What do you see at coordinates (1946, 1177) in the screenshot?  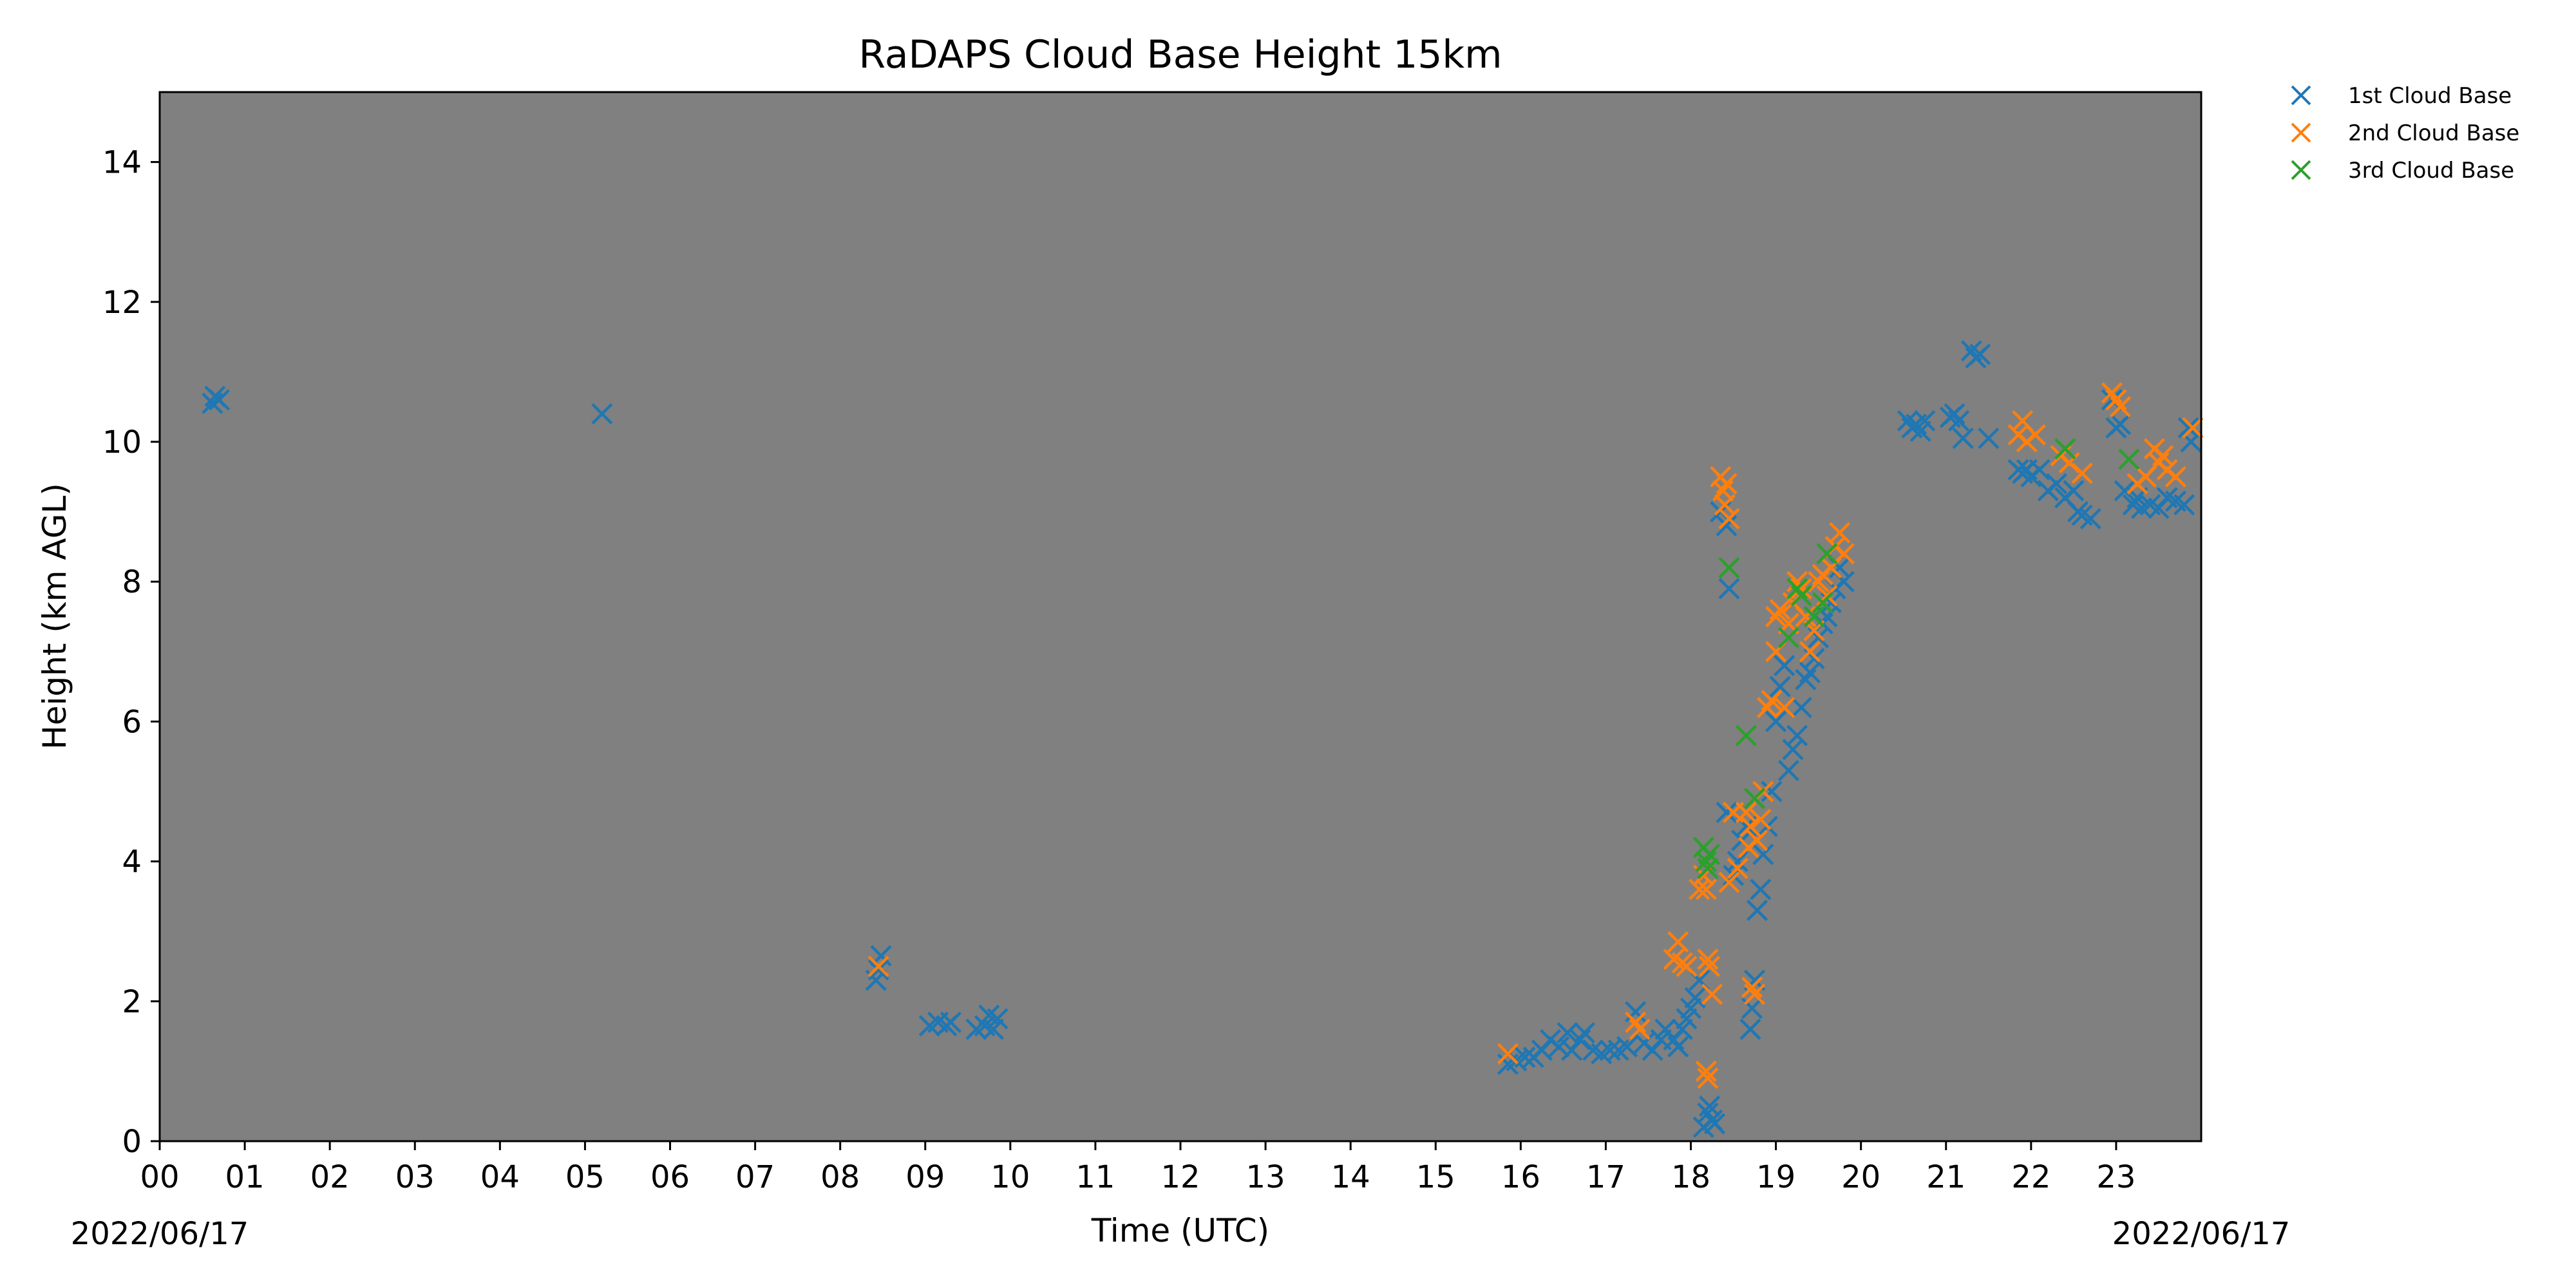 I see `x-tick-label: 21` at bounding box center [1946, 1177].